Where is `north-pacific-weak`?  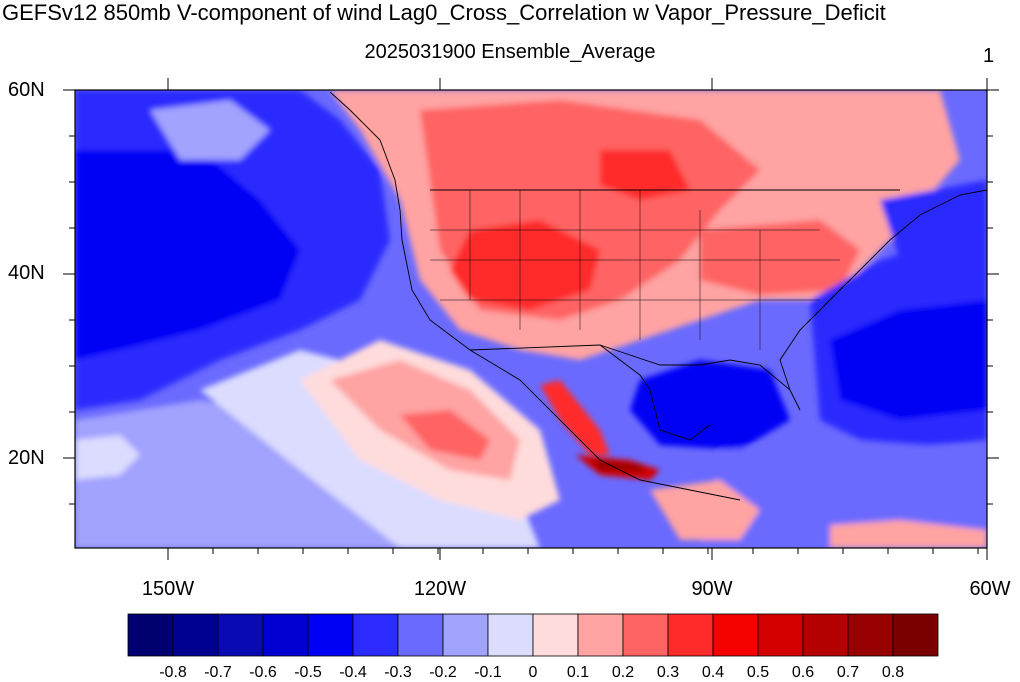
north-pacific-weak is located at coordinates (210, 130).